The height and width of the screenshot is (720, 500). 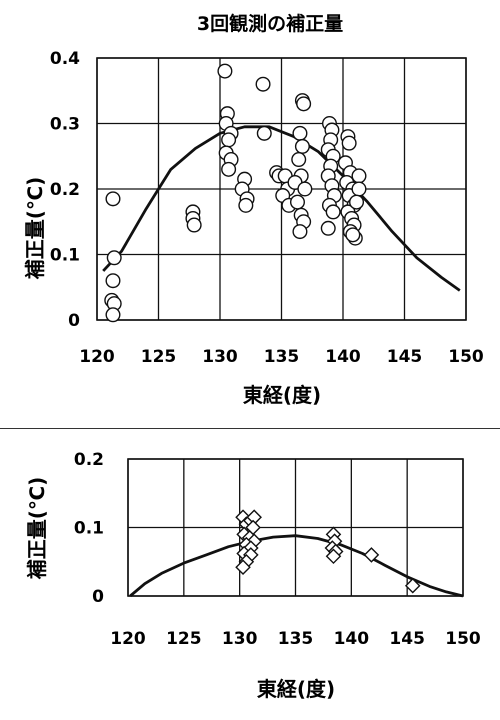 What do you see at coordinates (250, 428) in the screenshot?
I see `panel-divider` at bounding box center [250, 428].